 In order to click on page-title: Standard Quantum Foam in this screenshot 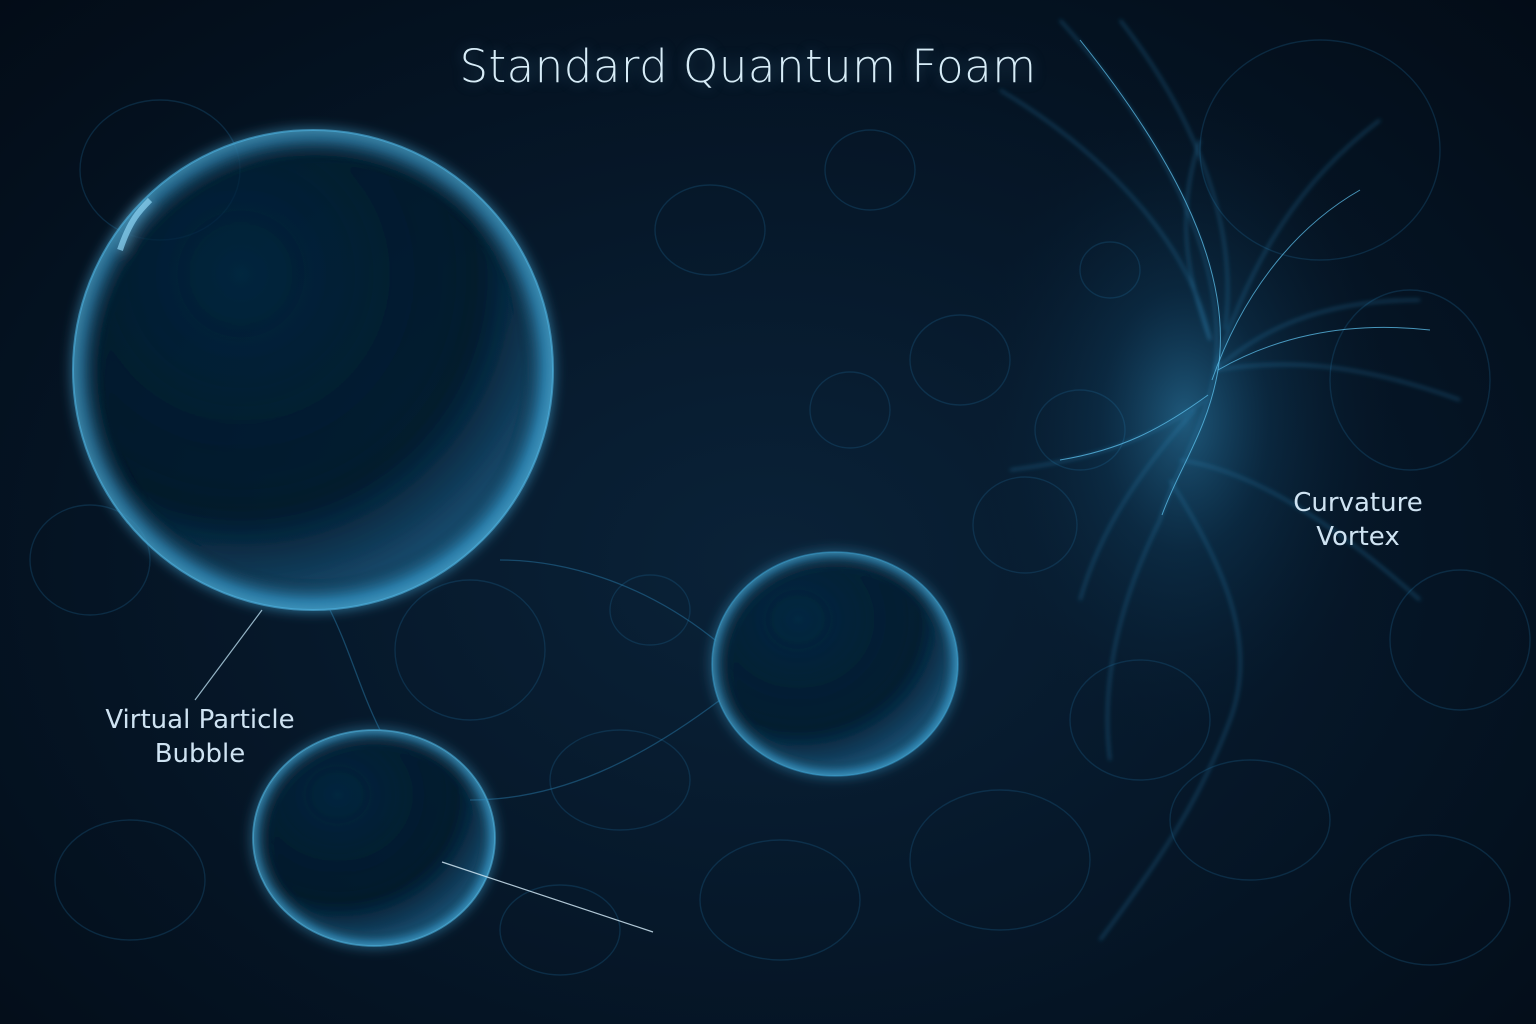, I will do `click(748, 66)`.